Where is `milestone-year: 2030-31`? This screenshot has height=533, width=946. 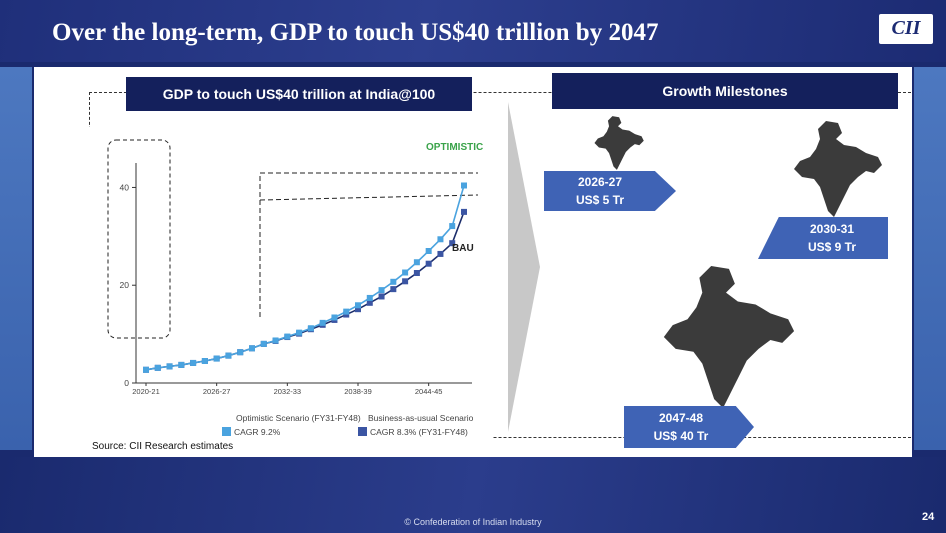 milestone-year: 2030-31 is located at coordinates (832, 229).